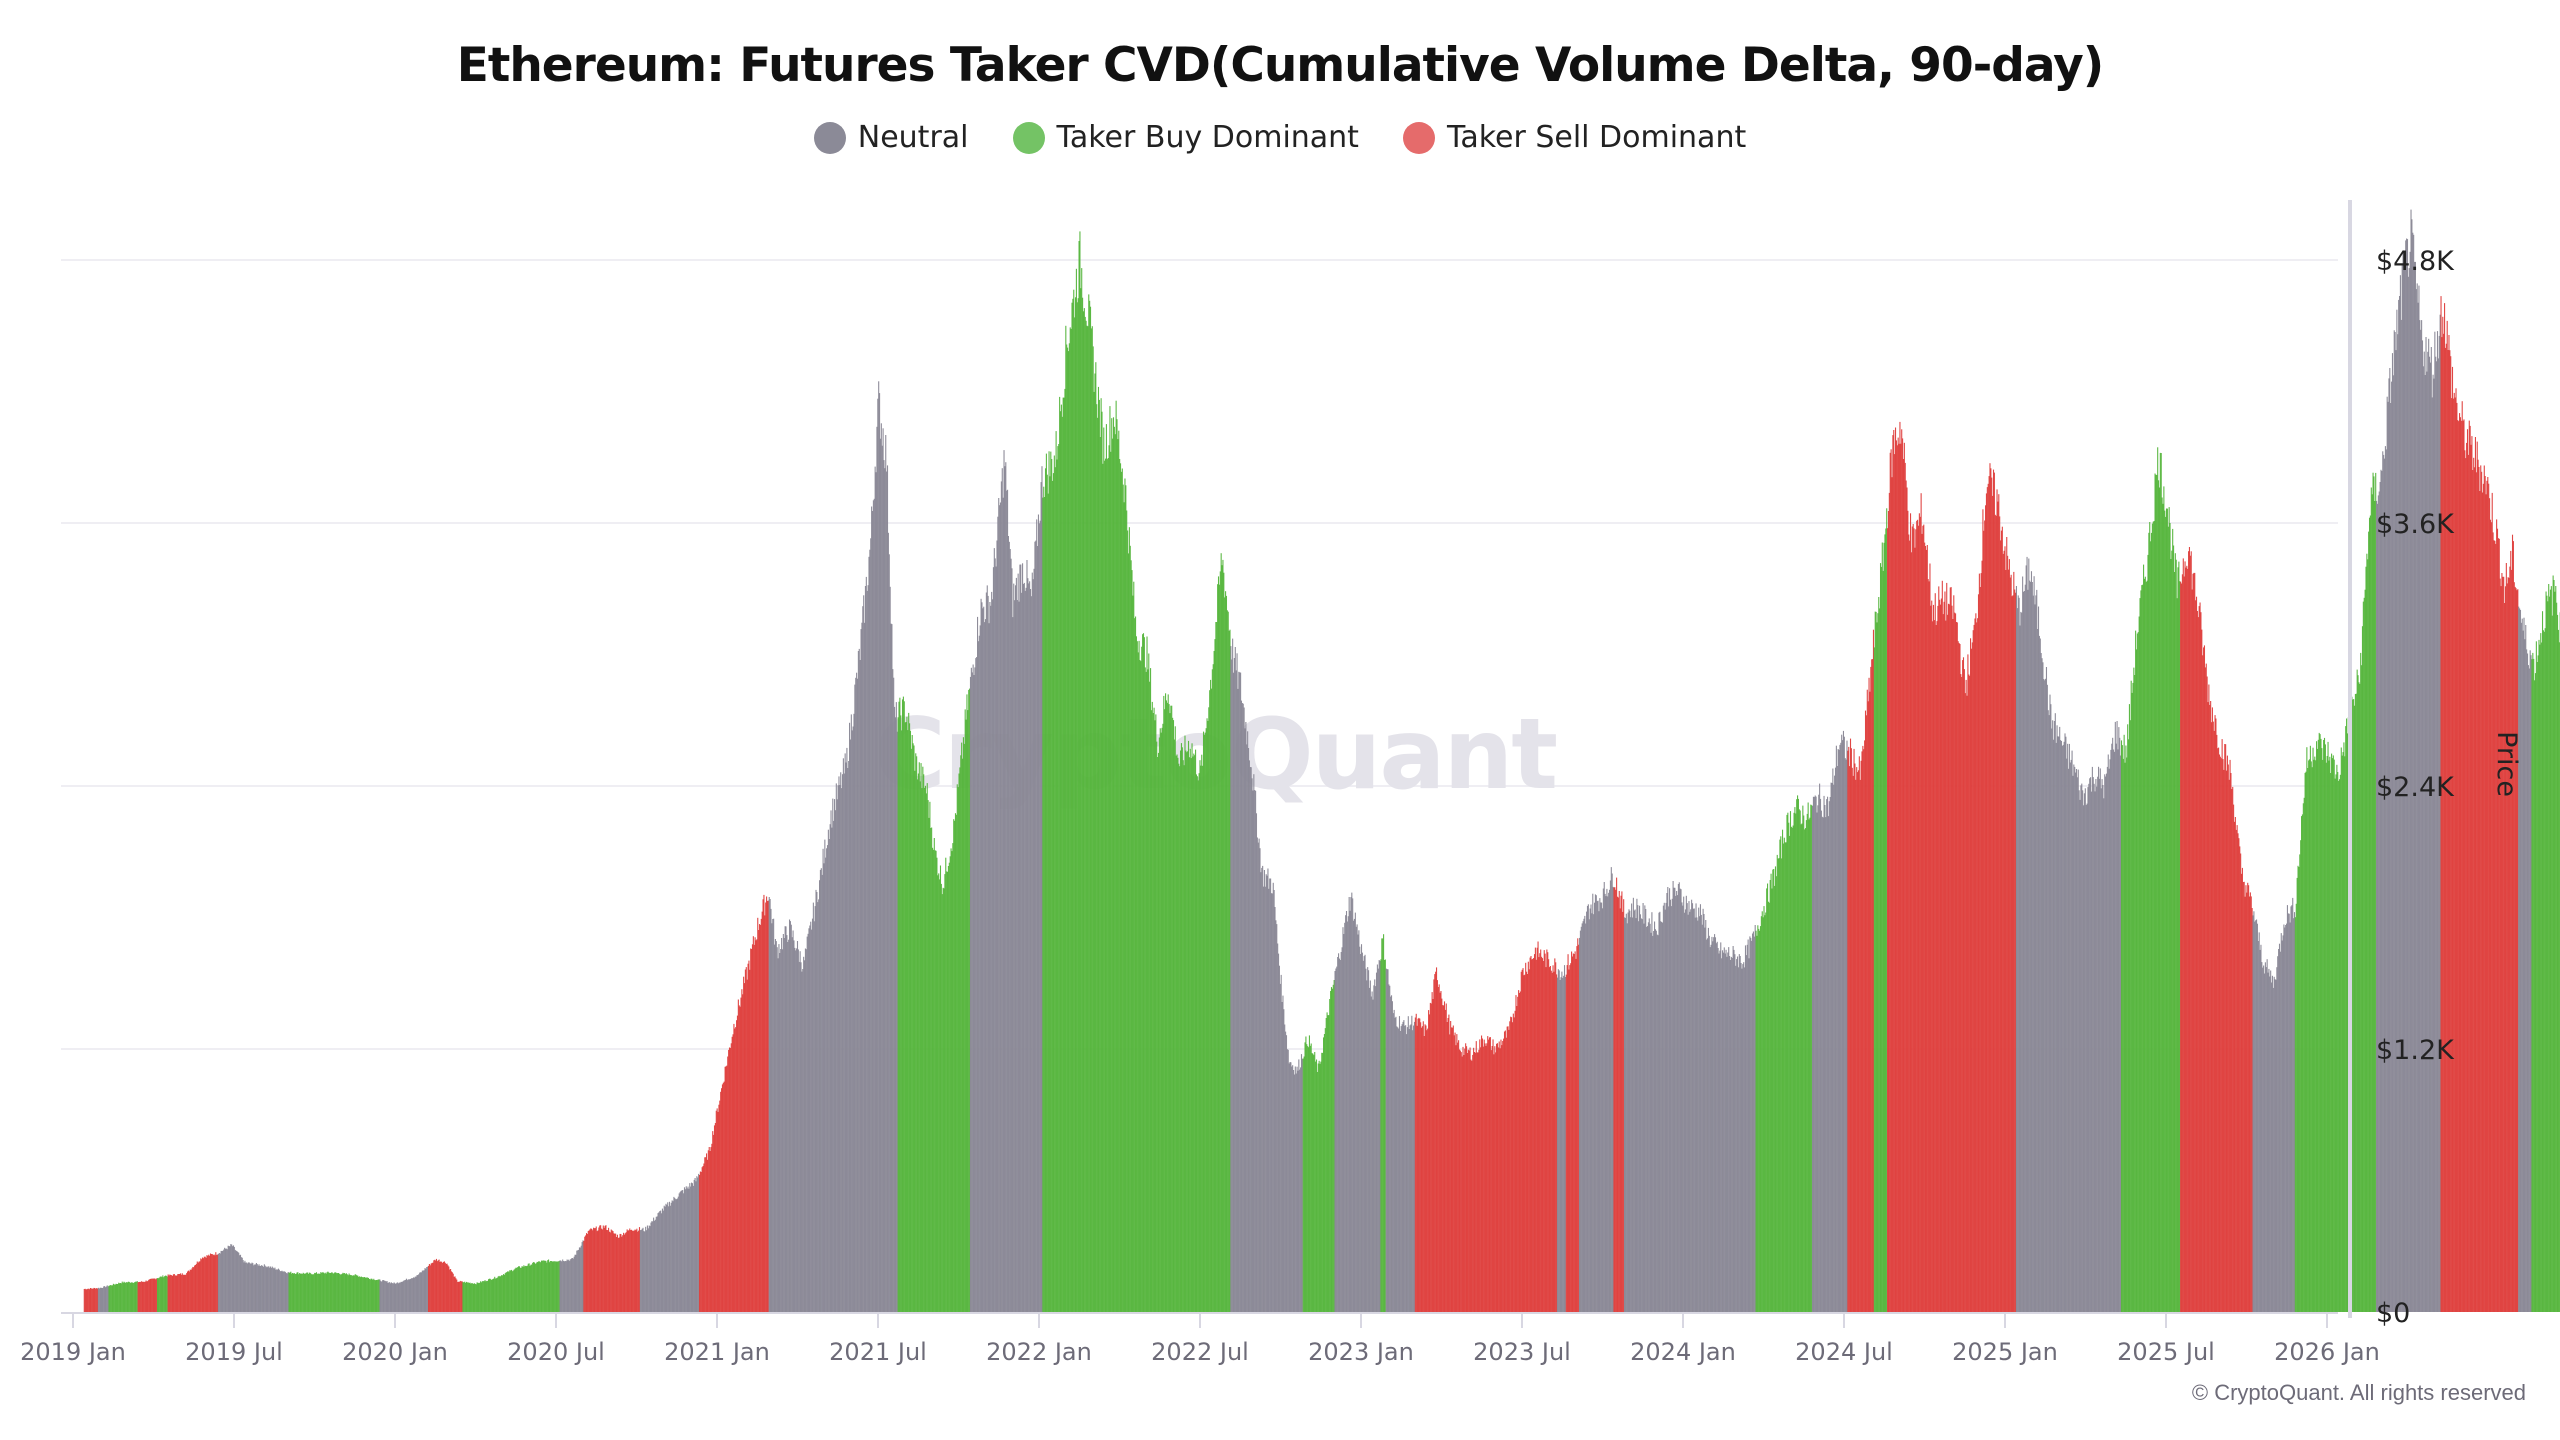  Describe the element at coordinates (1418, 137) in the screenshot. I see `sell-dot-icon` at that location.